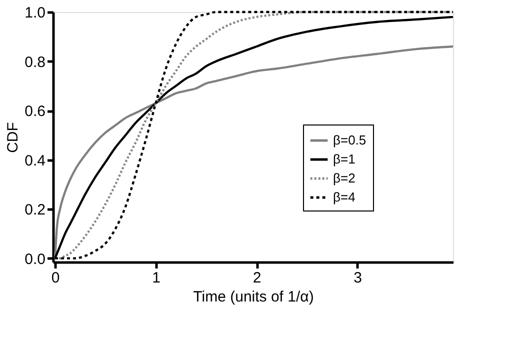  Describe the element at coordinates (35, 13) in the screenshot. I see `y-tick-label: 1.0` at that location.